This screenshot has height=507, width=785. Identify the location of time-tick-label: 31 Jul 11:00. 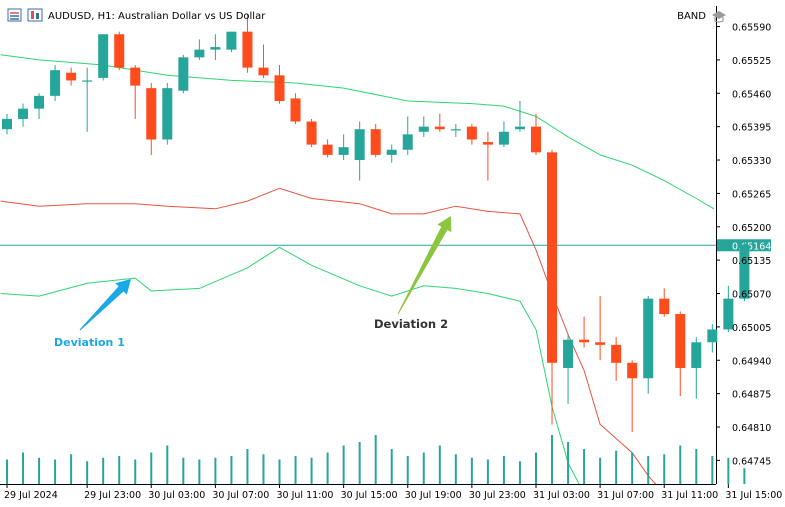
(689, 495).